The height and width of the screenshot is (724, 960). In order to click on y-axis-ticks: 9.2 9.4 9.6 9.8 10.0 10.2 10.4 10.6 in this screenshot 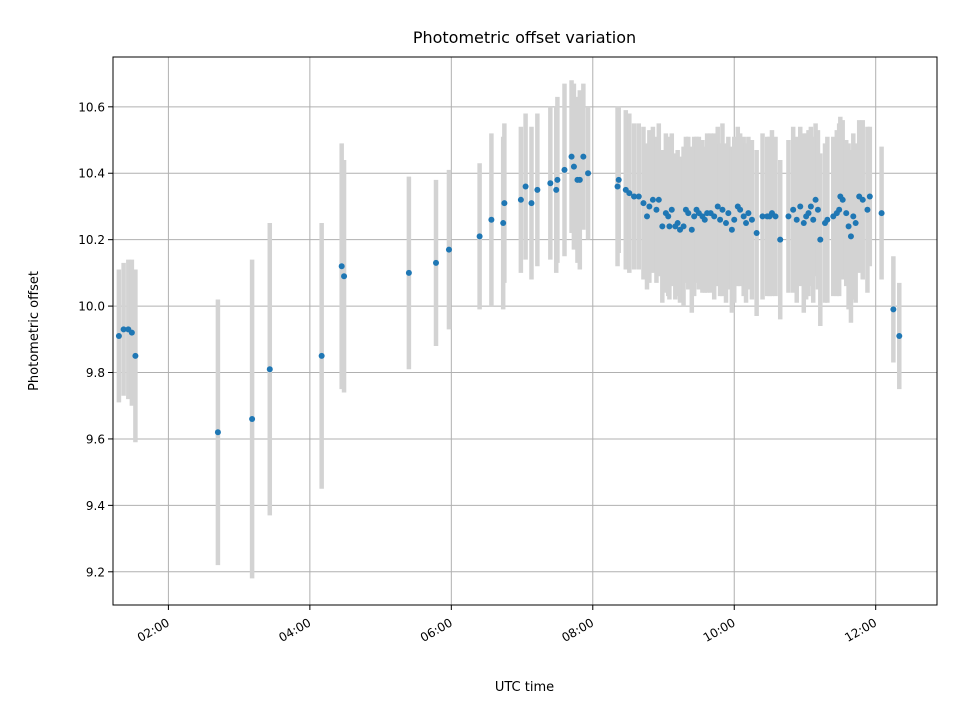, I will do `click(95, 339)`.